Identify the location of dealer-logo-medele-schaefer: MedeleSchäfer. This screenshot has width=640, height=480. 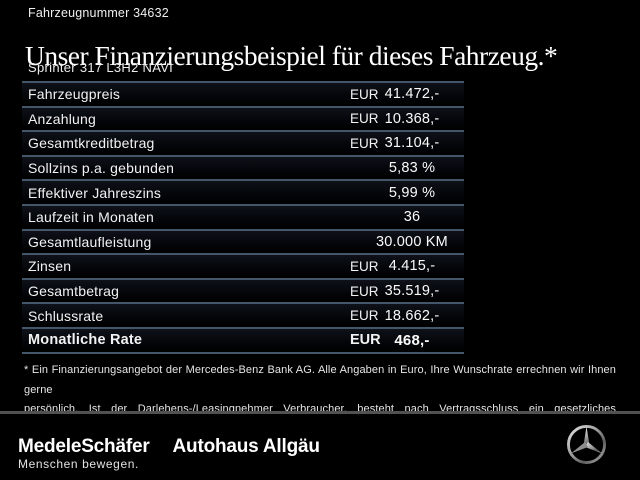
(84, 446).